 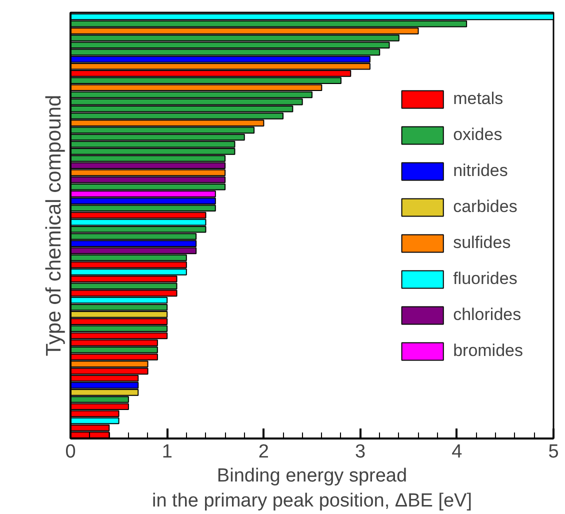 I want to click on x-axis-title: Binding energy spread in the primary peak position, ΔBE [eV], so click(x=312, y=489).